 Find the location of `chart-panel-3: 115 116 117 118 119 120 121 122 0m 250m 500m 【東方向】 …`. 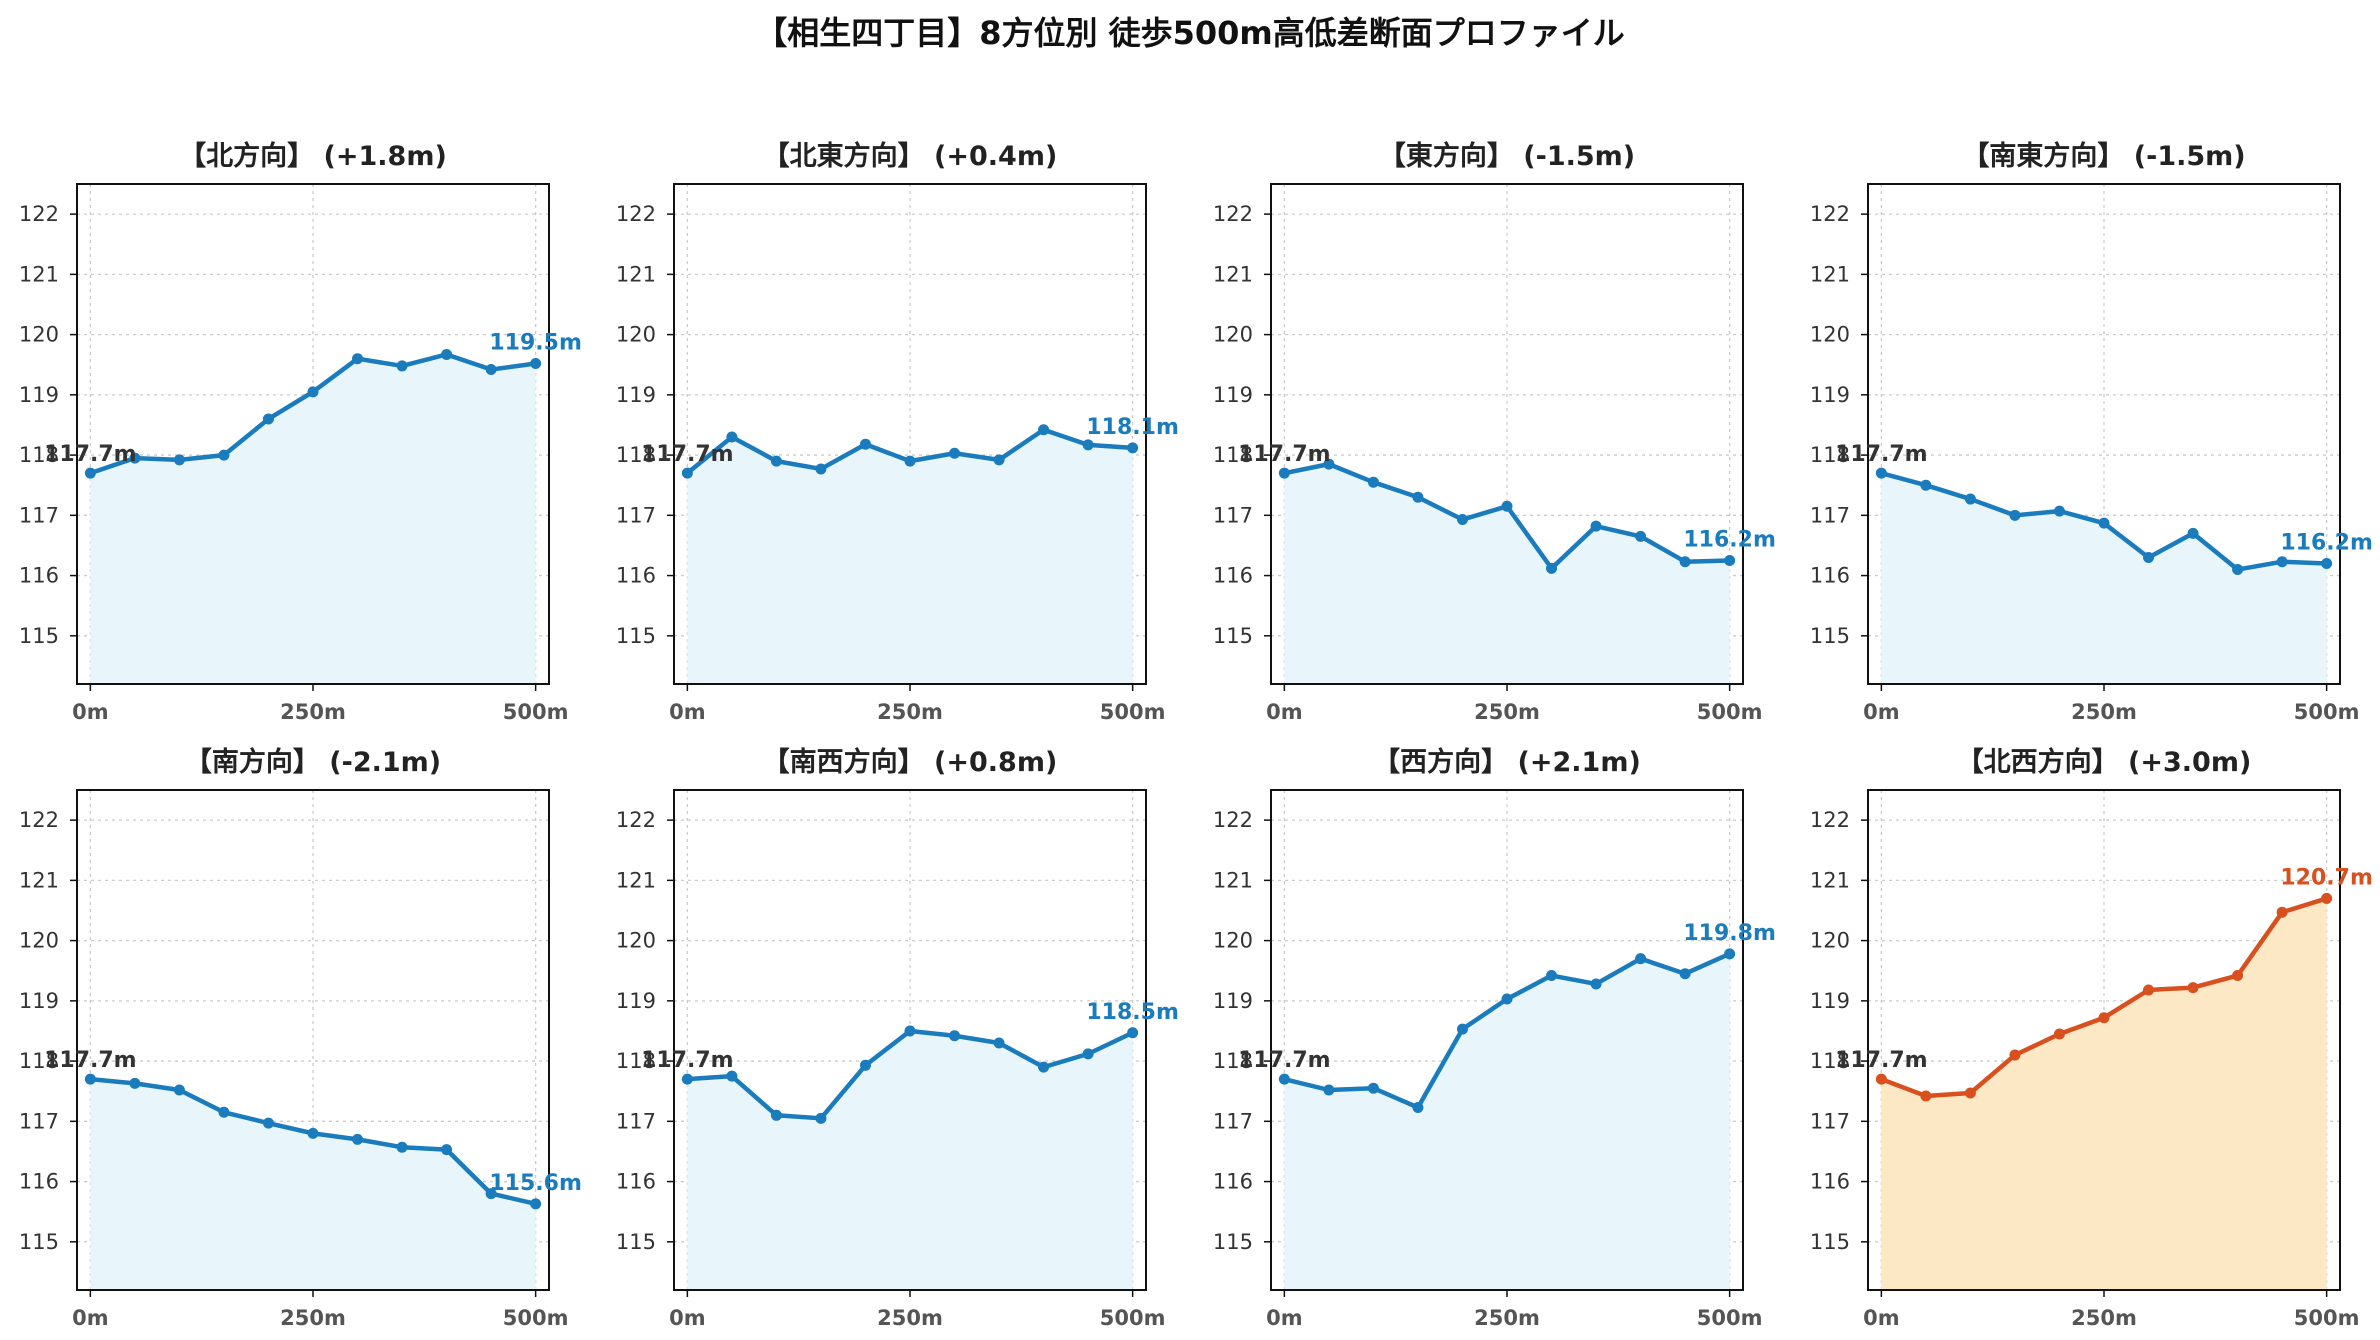

chart-panel-3: 115 116 117 118 119 120 121 122 0m 250m 500m 【東方向】 … is located at coordinates (1494, 432).